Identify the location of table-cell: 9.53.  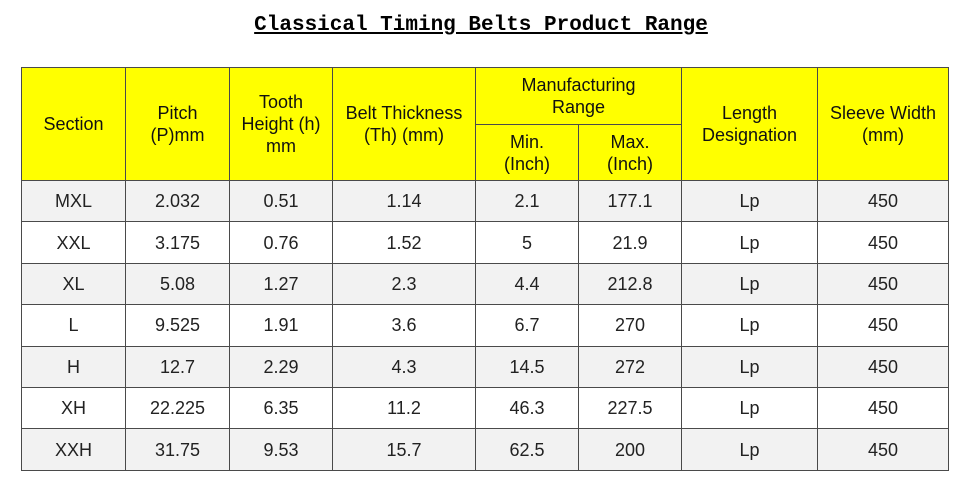
(281, 449).